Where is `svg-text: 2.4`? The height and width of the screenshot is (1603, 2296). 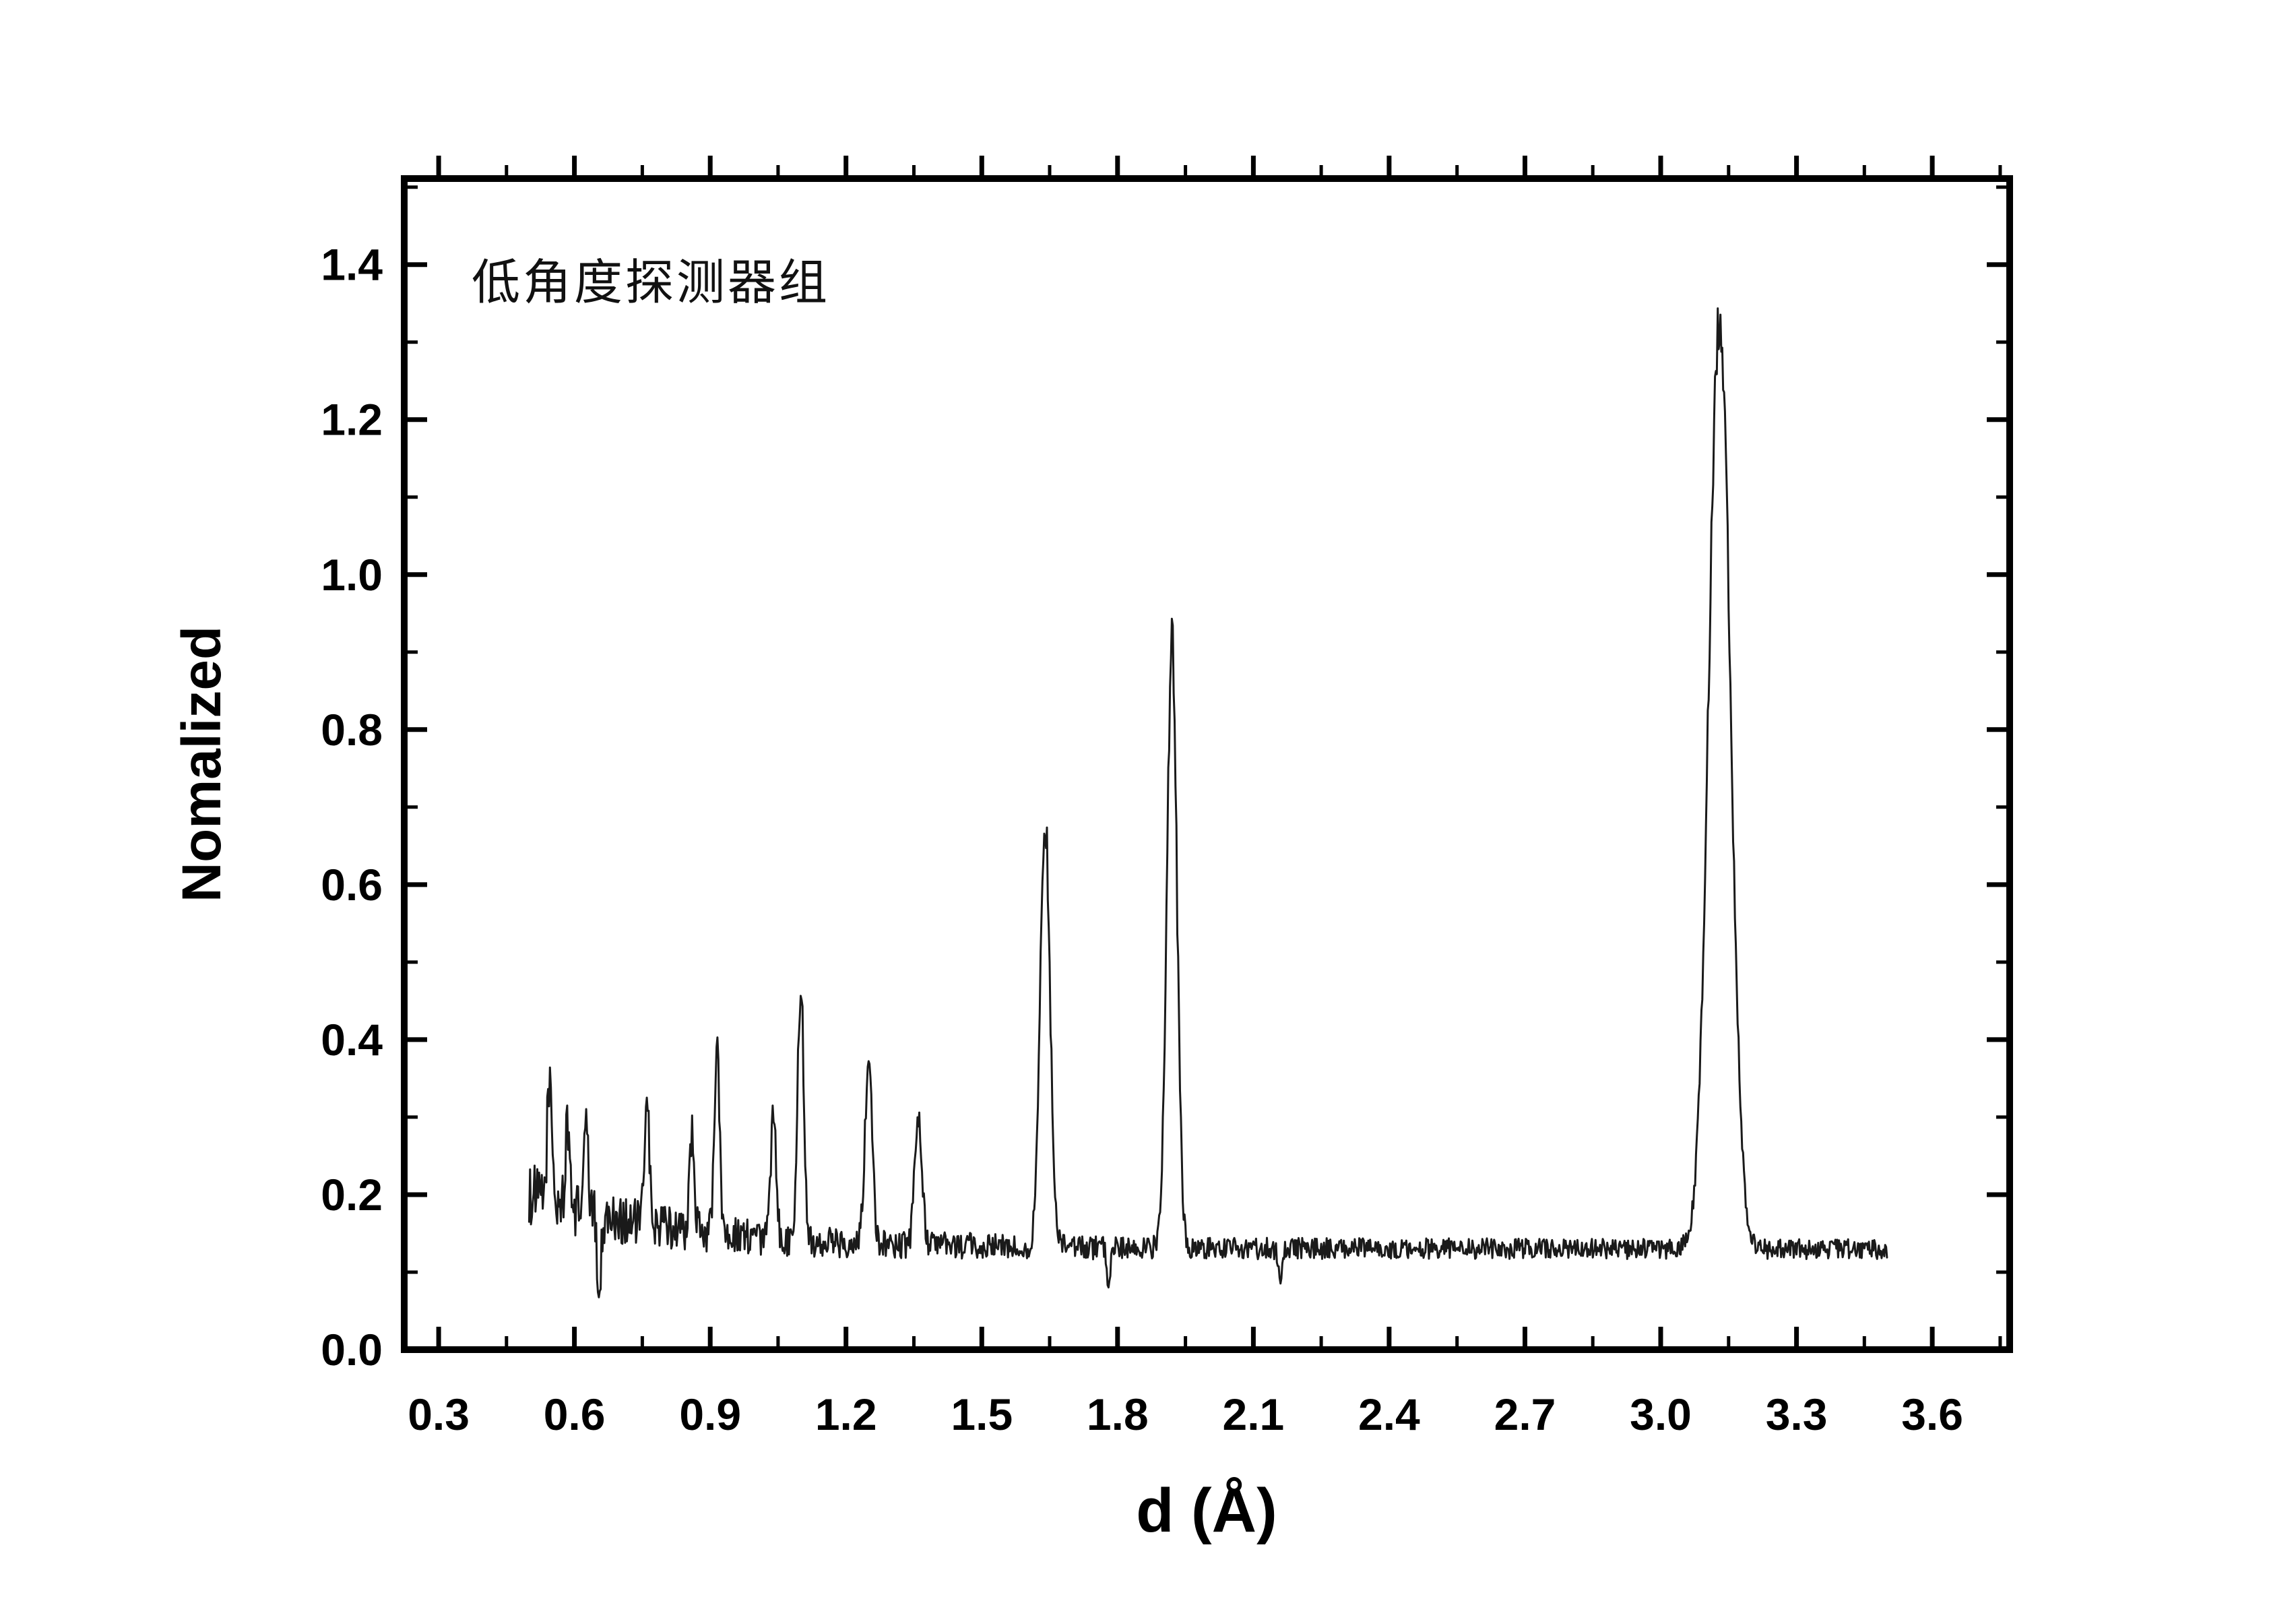 svg-text: 2.4 is located at coordinates (1389, 1414).